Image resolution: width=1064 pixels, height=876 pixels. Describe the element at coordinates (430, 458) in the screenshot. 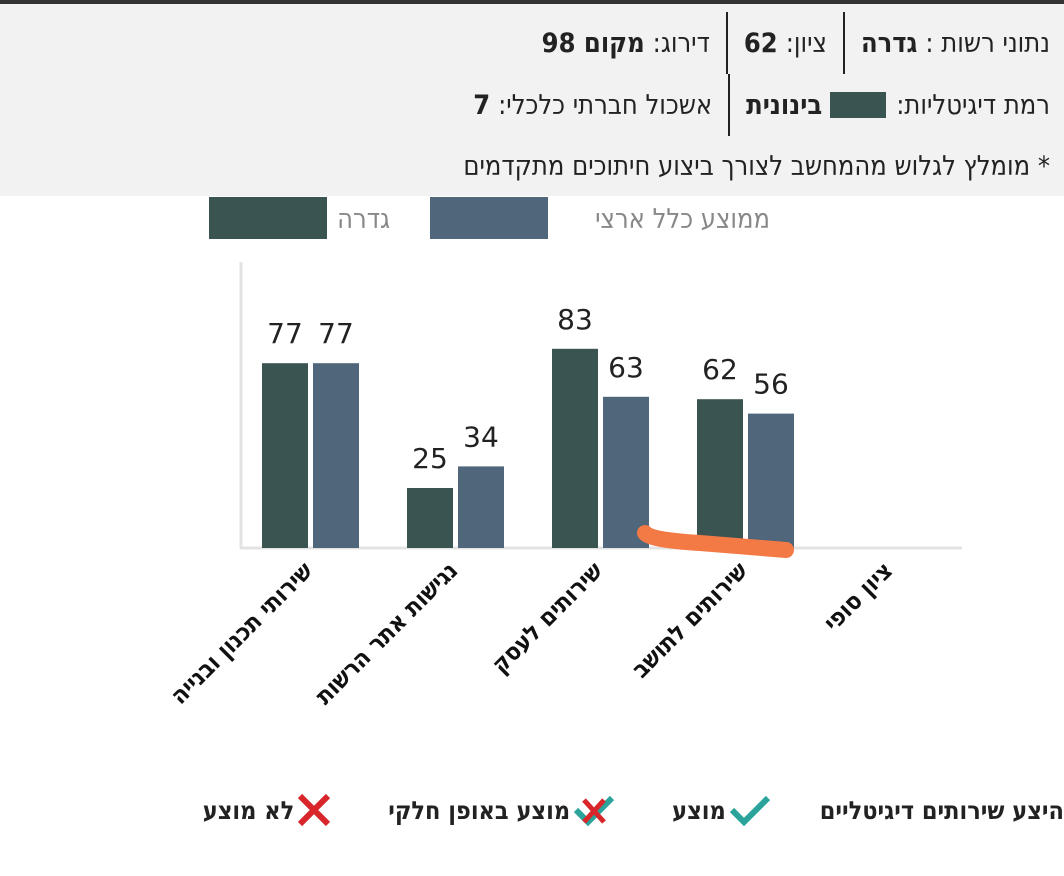

I see `data-label: 25` at that location.